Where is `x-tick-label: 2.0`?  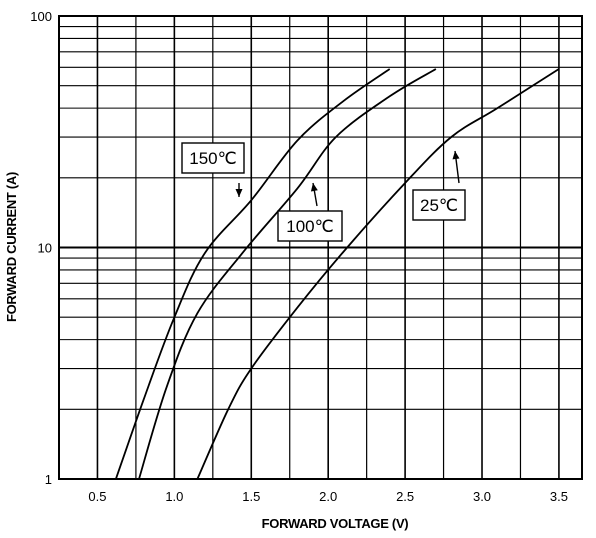
x-tick-label: 2.0 is located at coordinates (328, 496).